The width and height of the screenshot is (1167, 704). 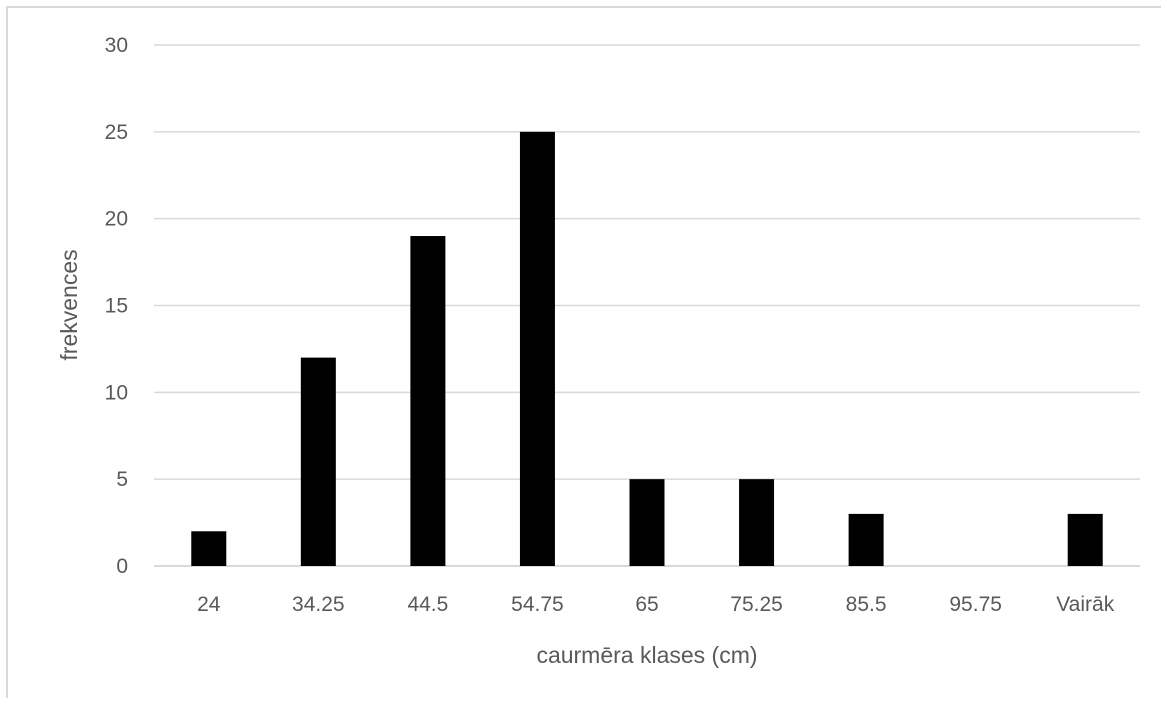 I want to click on x-tick-label: 65, so click(x=646, y=604).